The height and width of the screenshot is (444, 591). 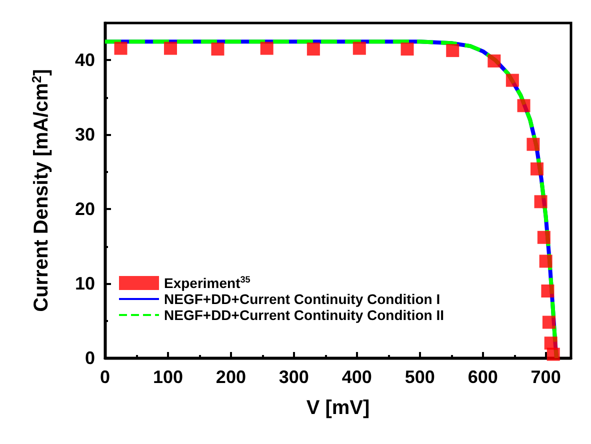 What do you see at coordinates (89, 358) in the screenshot?
I see `y-tick-label: 0` at bounding box center [89, 358].